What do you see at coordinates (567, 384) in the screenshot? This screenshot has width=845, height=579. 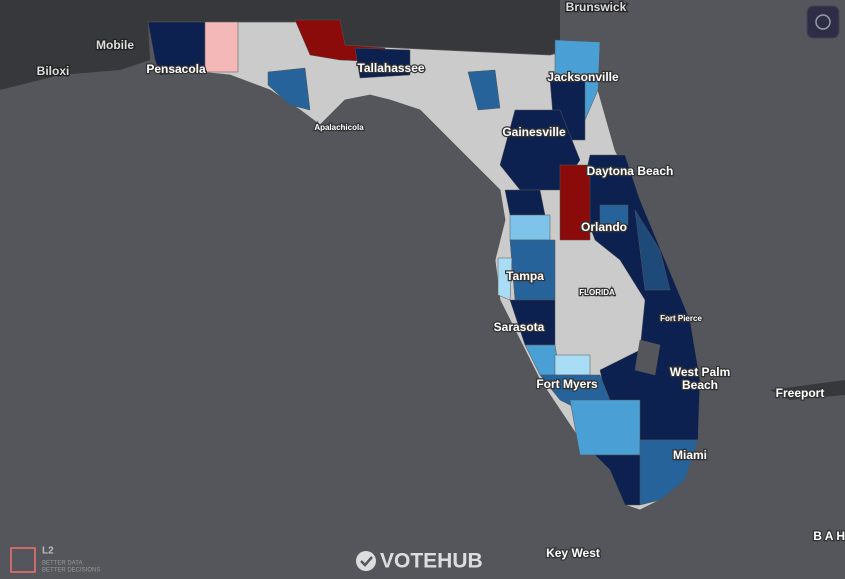 I see `city-label: Fort Myers` at bounding box center [567, 384].